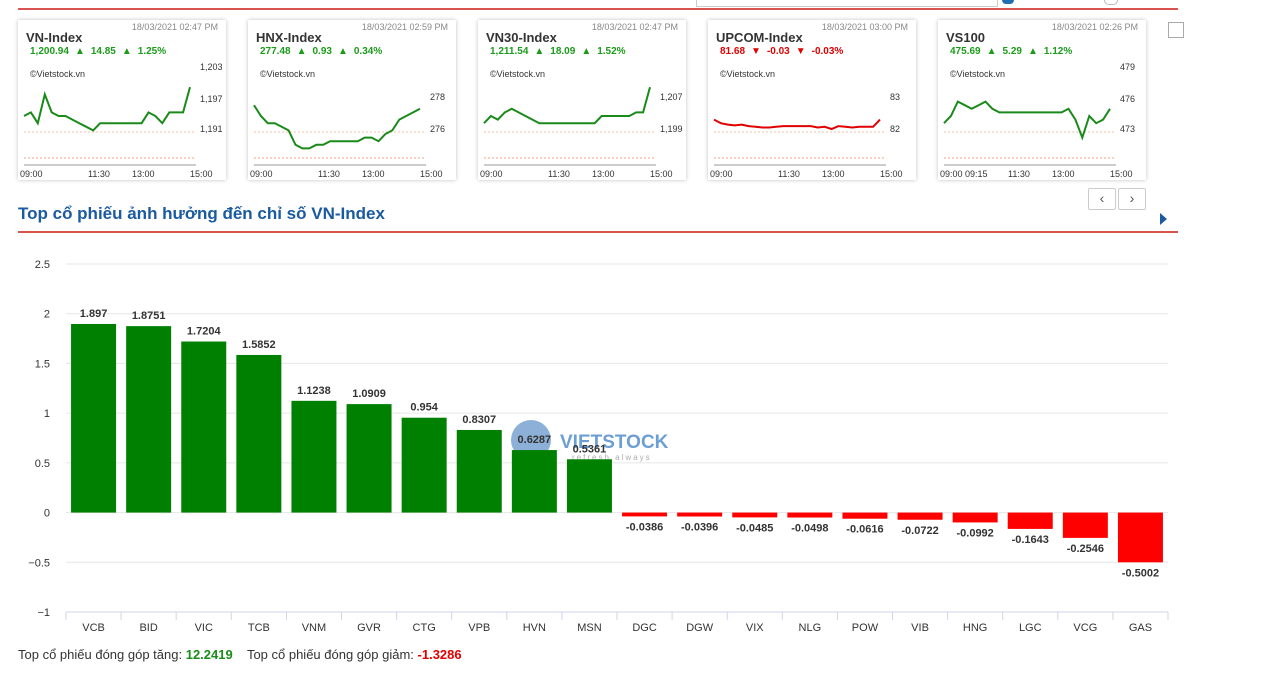 This screenshot has width=1278, height=675. I want to click on bar-dgw, so click(700, 514).